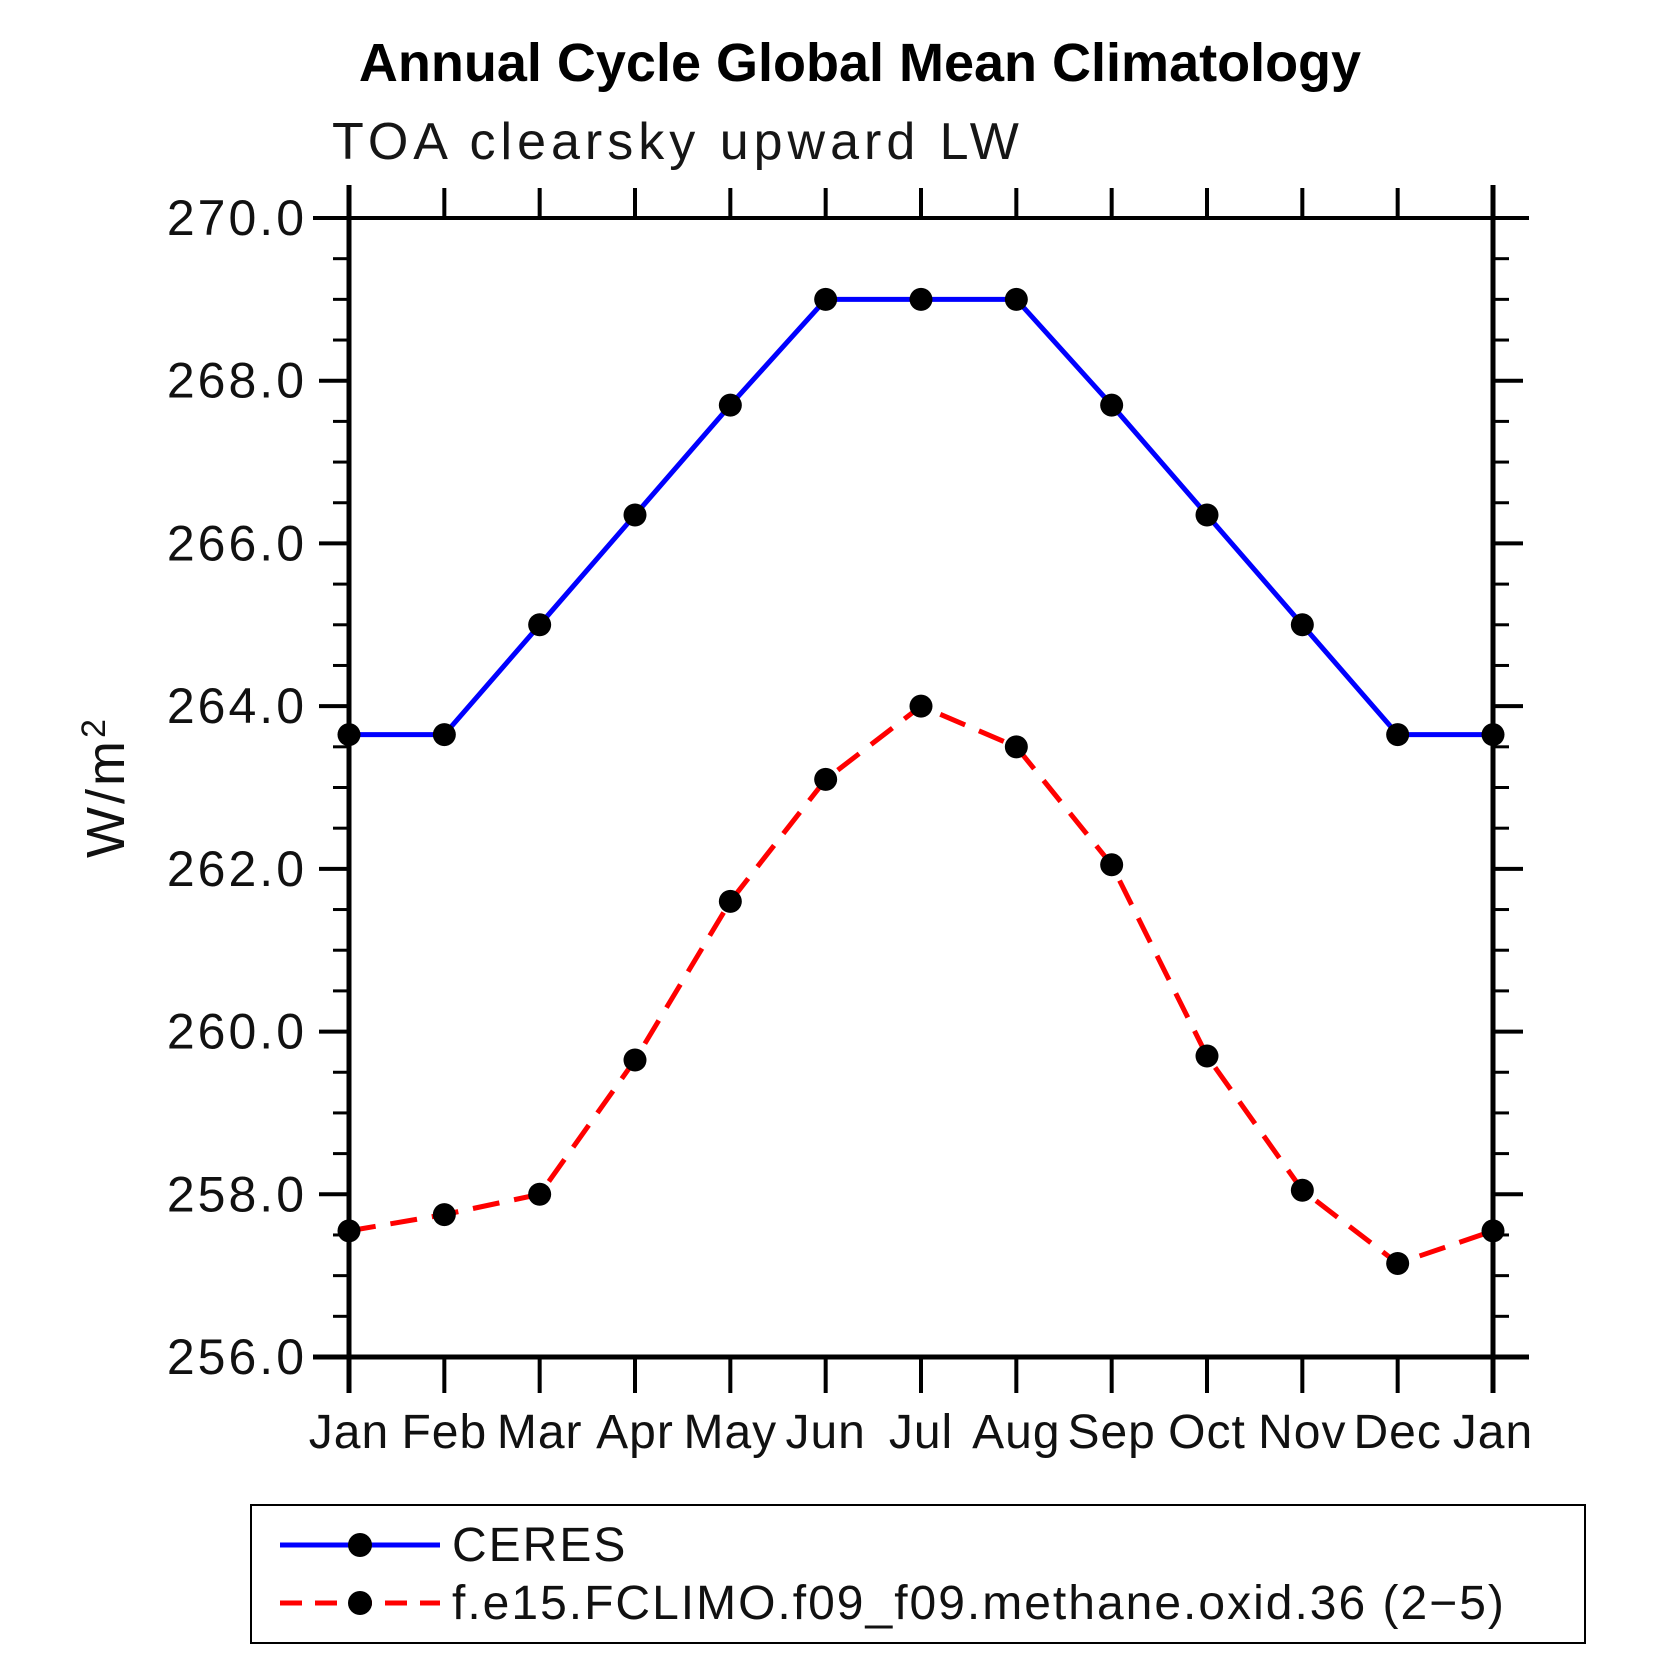  Describe the element at coordinates (930, 1545) in the screenshot. I see `legend-entry-ceres: CERES` at that location.